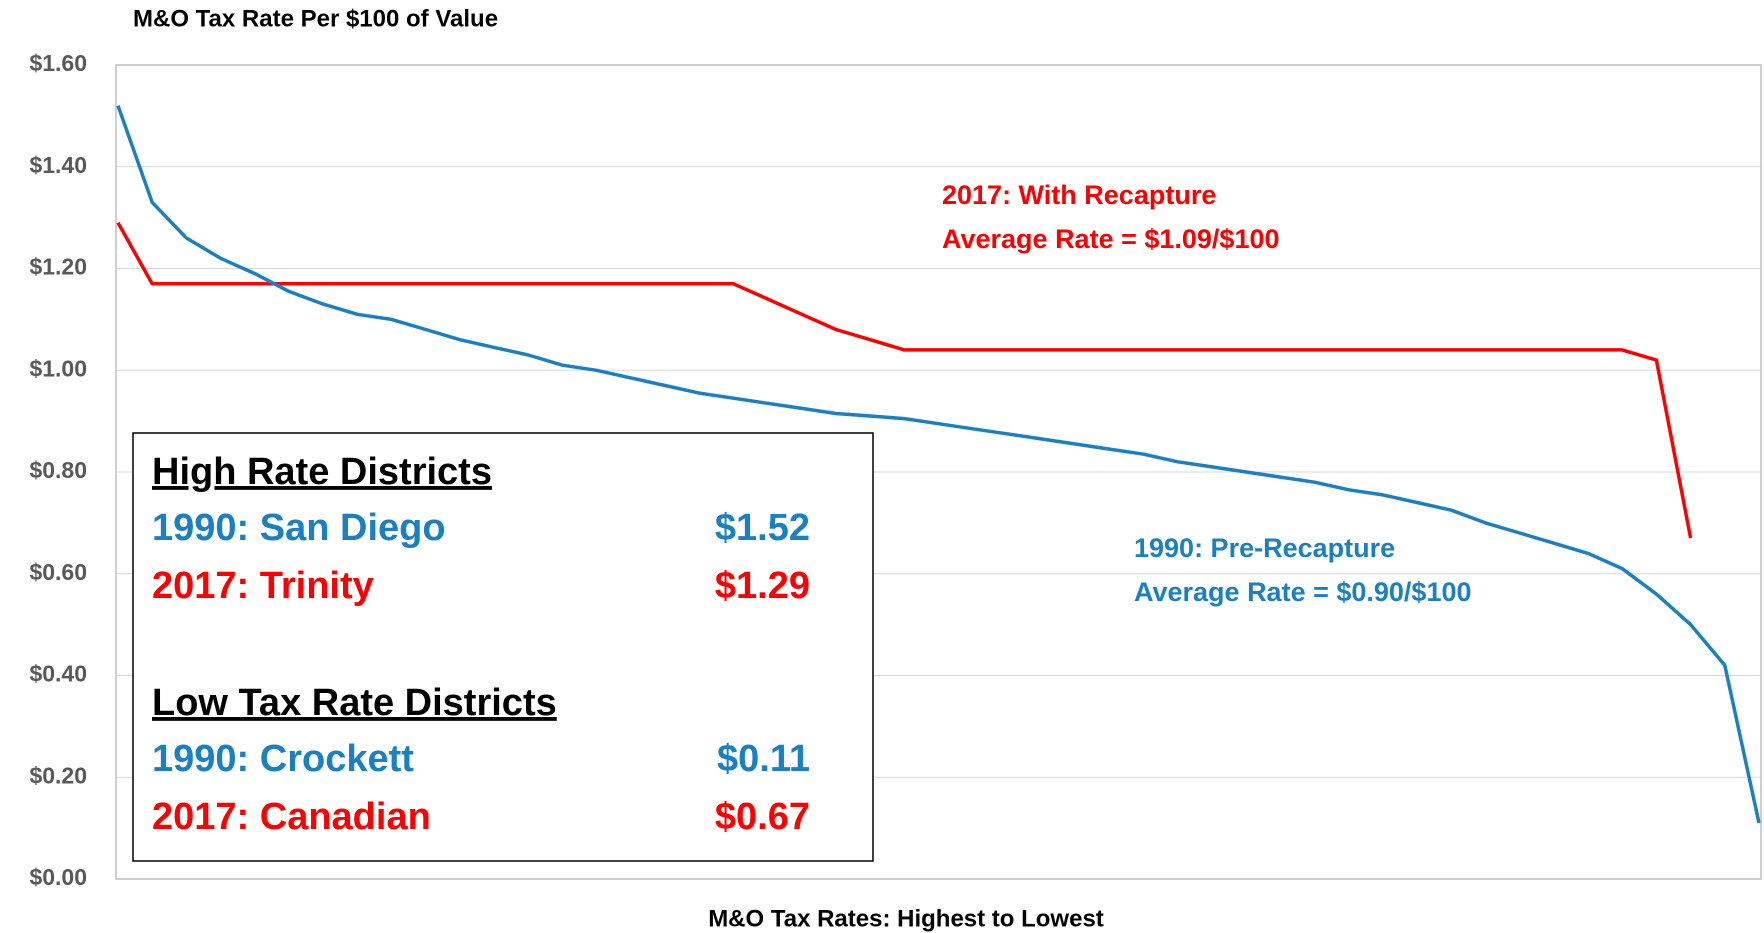  Describe the element at coordinates (762, 528) in the screenshot. I see `box-row-value: $1.52` at that location.